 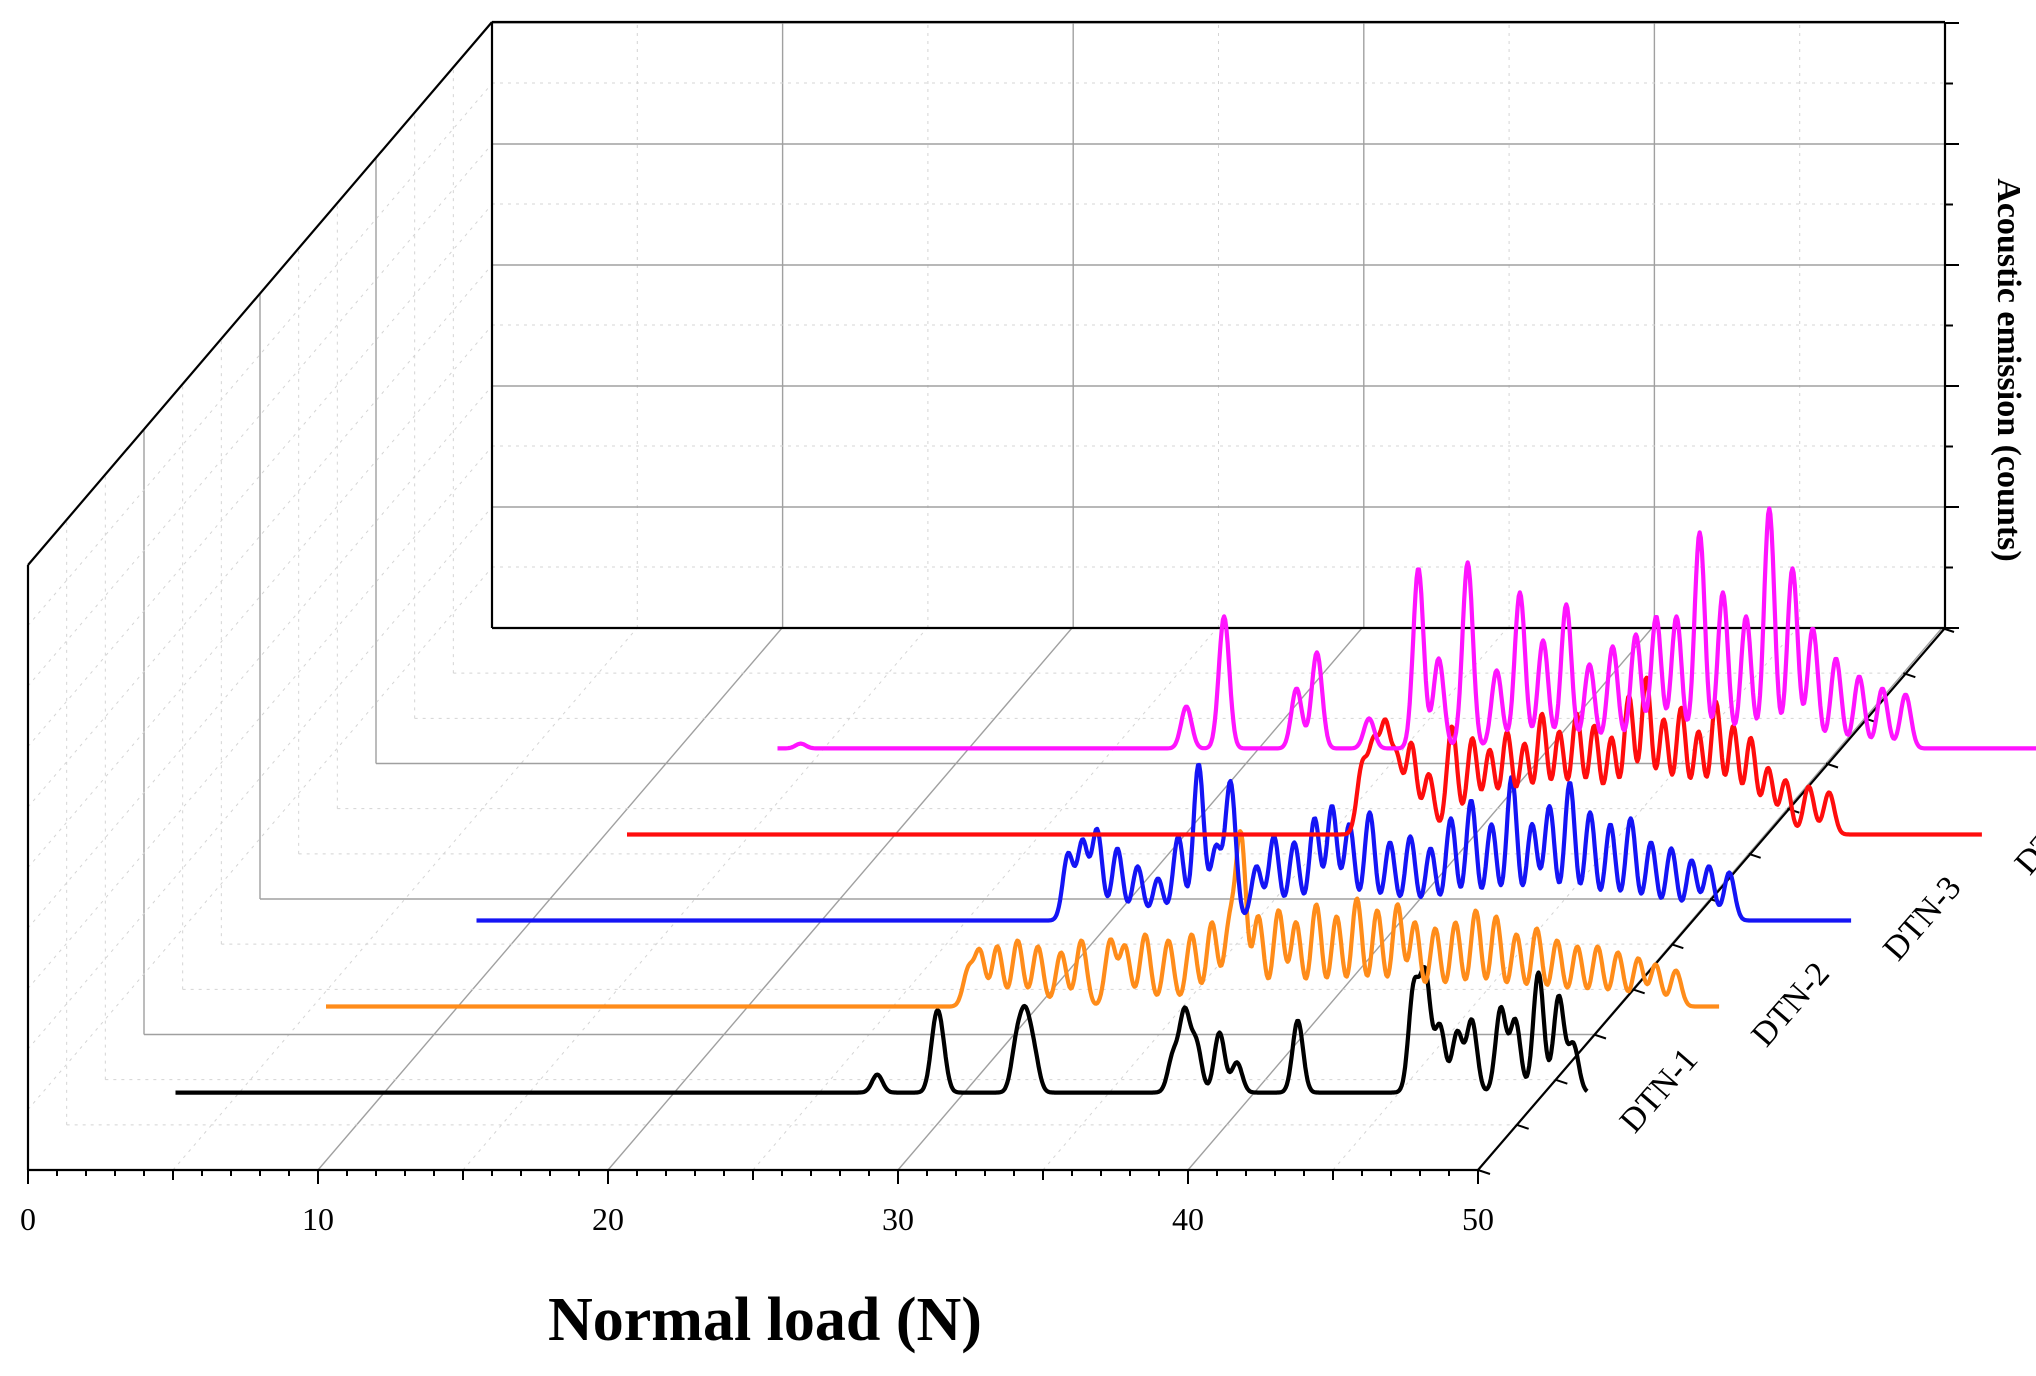 I want to click on x-tick-label: 50, so click(x=1478, y=1219).